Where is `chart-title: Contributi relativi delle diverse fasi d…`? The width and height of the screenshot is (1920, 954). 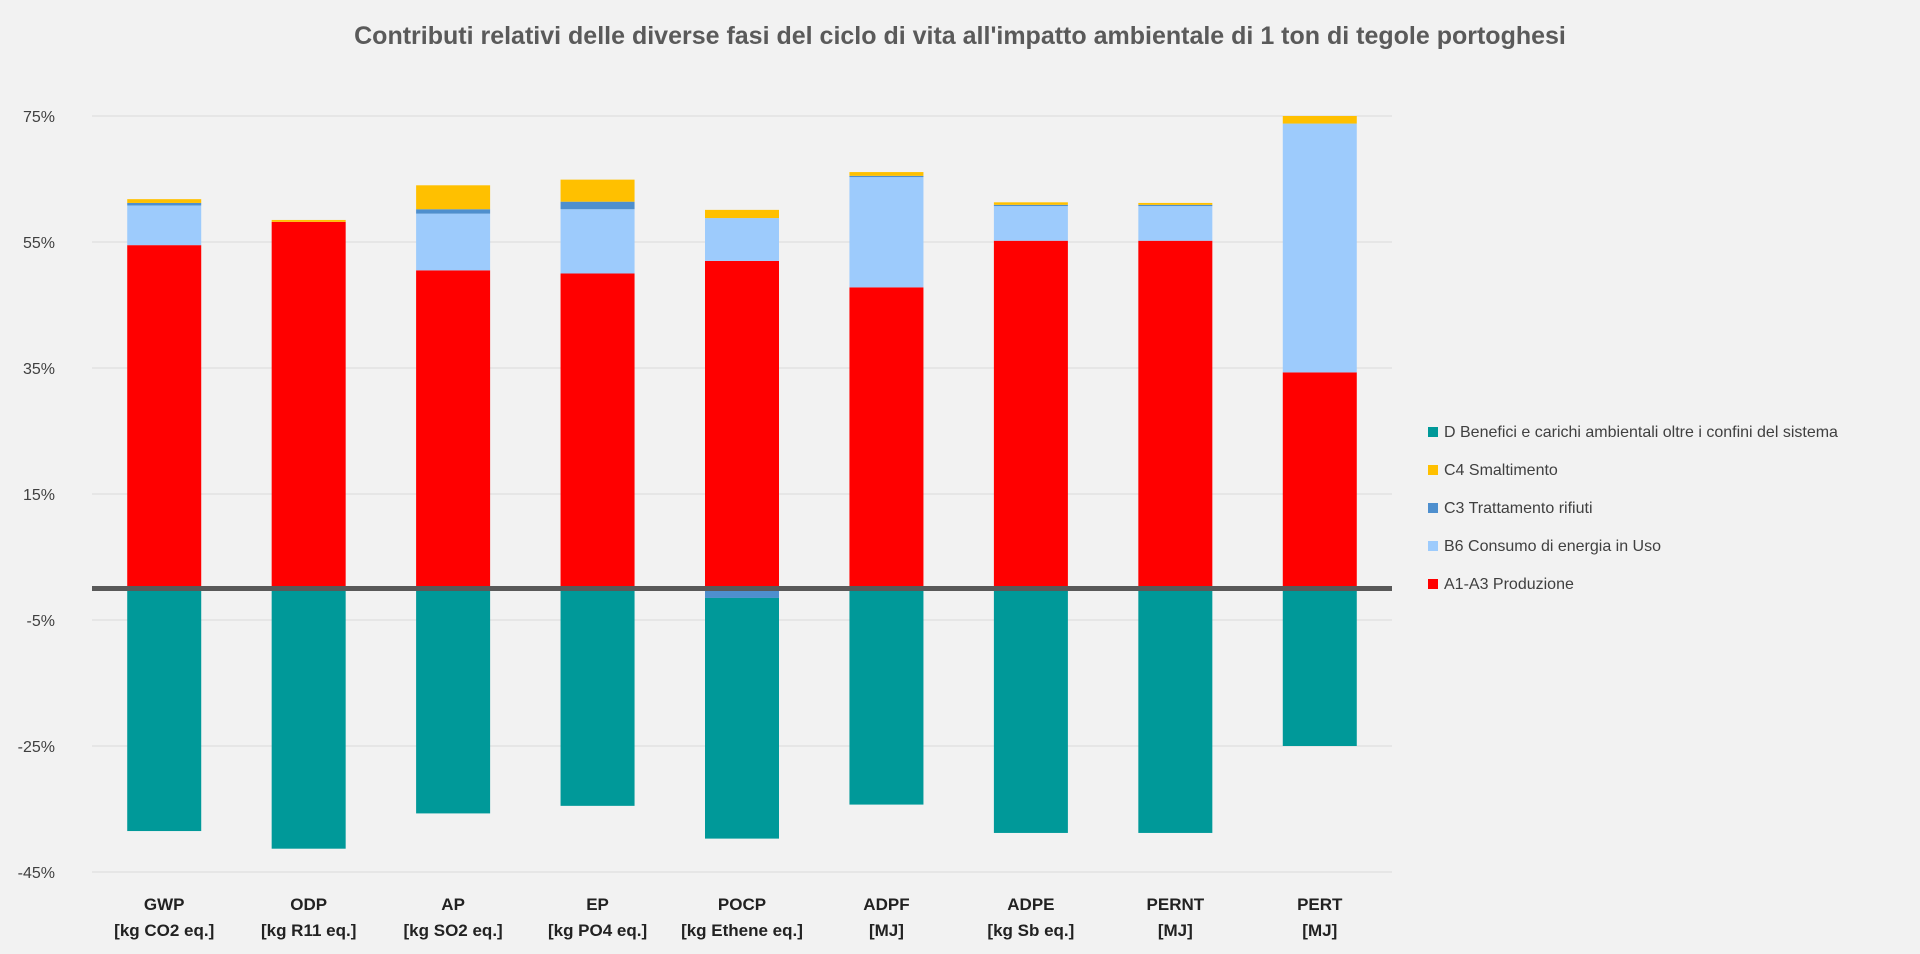
chart-title: Contributi relativi delle diverse fasi d… is located at coordinates (960, 36).